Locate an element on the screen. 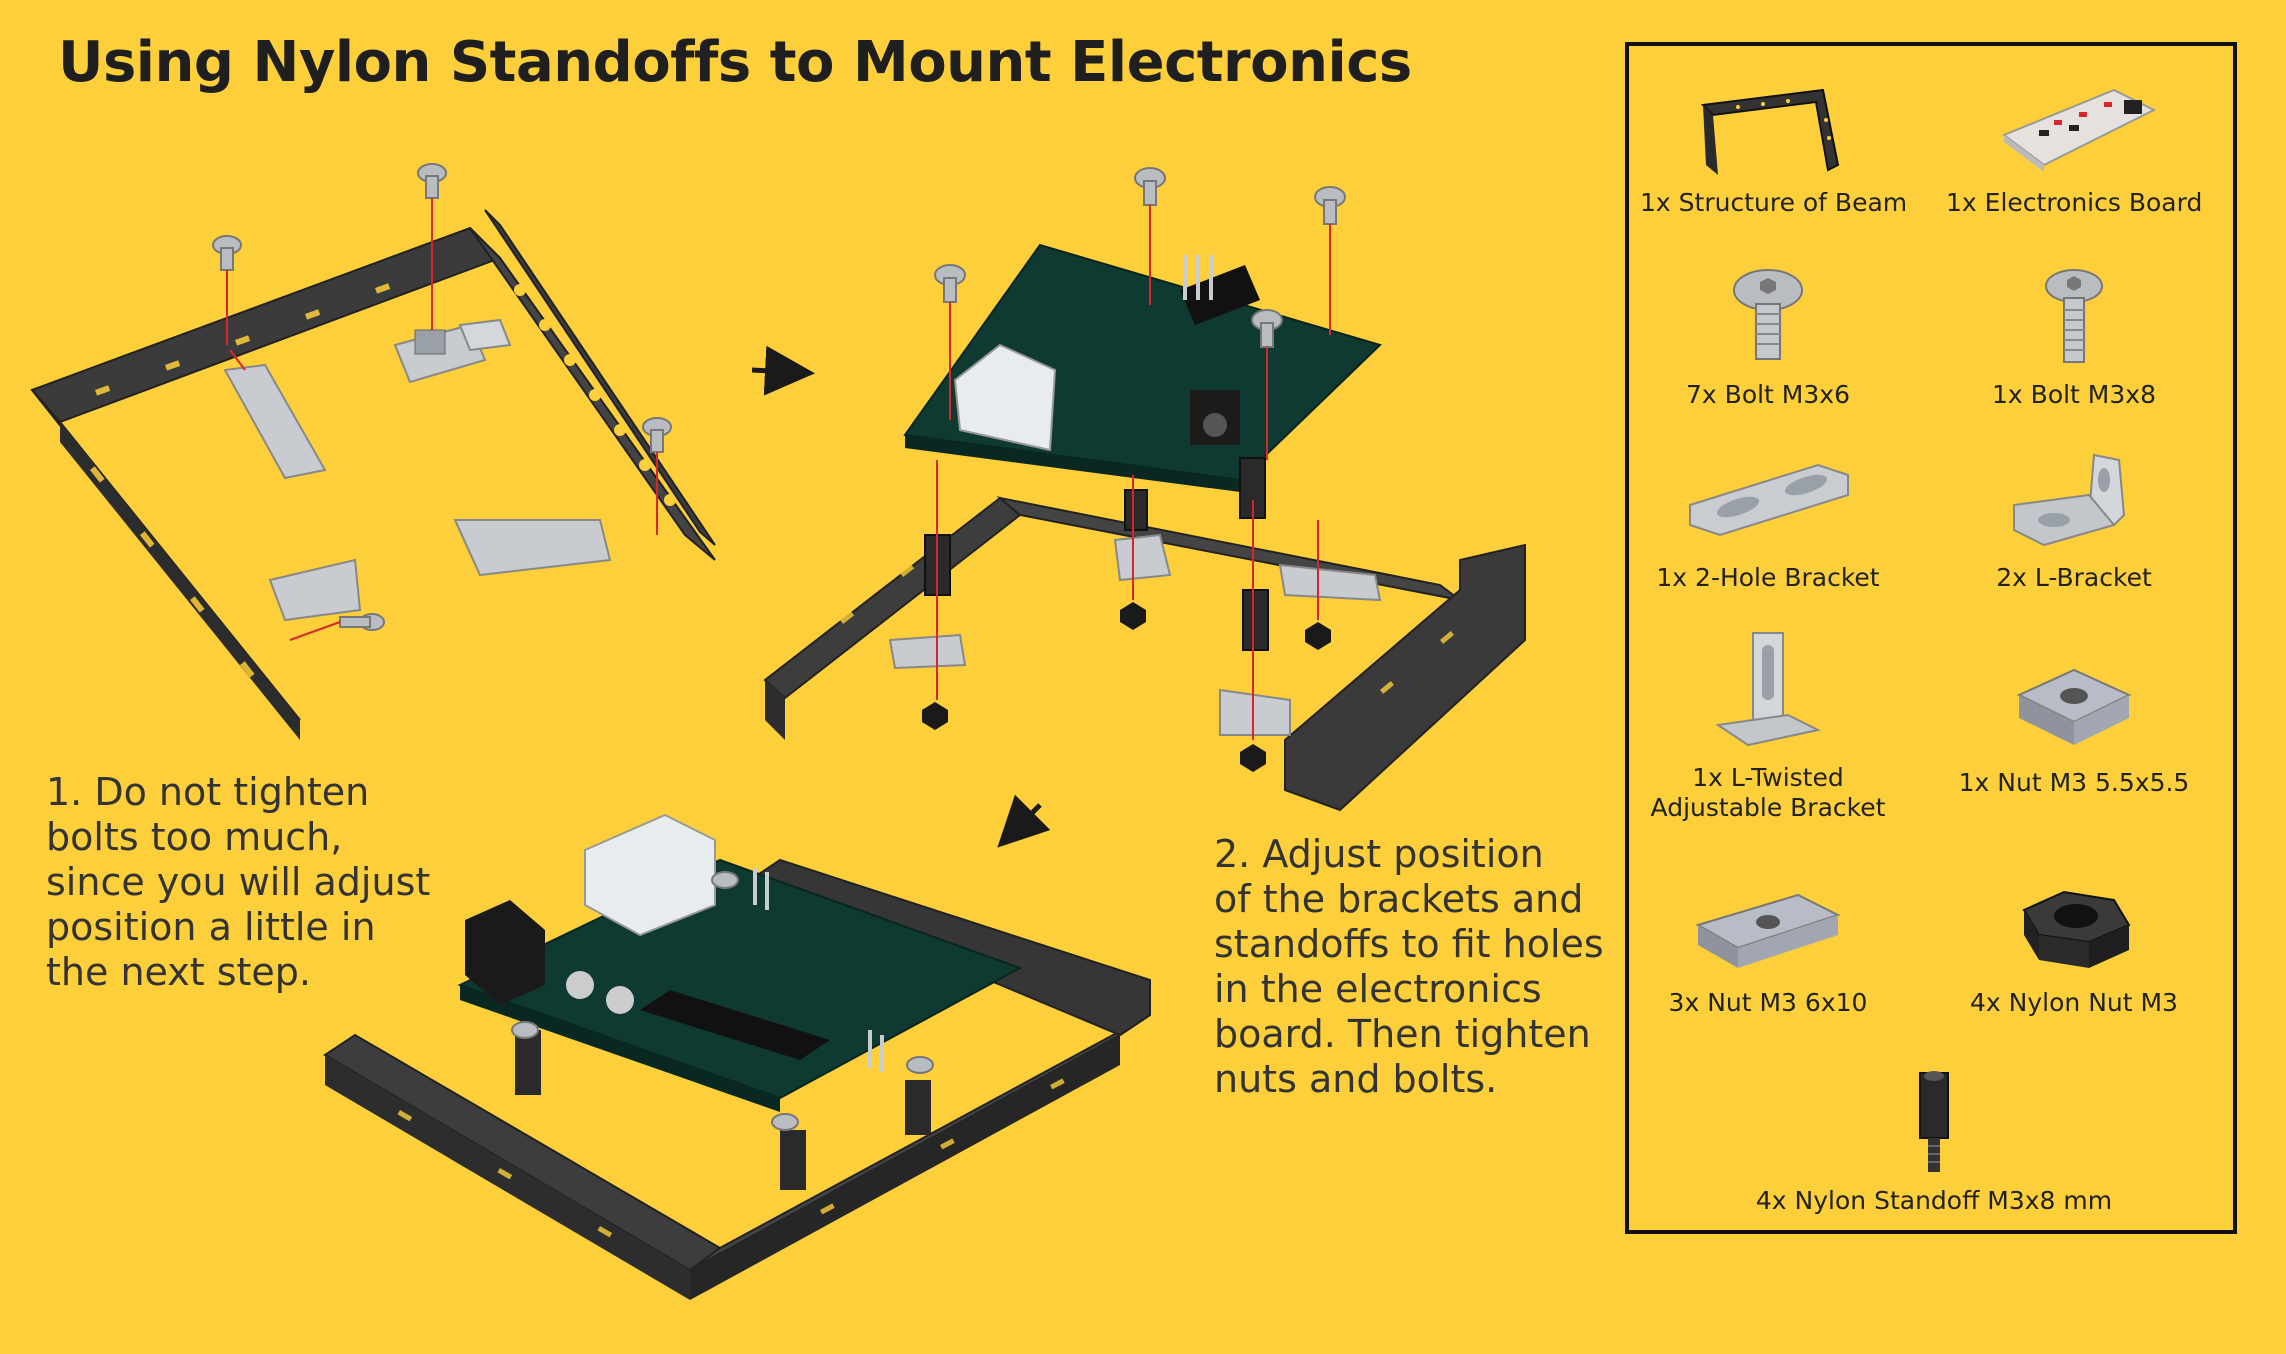 The width and height of the screenshot is (2286, 1354). standoff-icon is located at coordinates (1934, 1121).